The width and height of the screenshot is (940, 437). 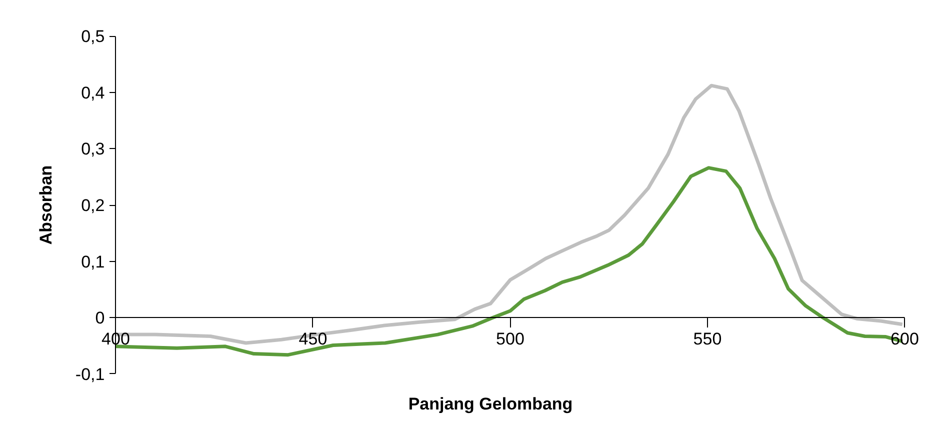 What do you see at coordinates (904, 339) in the screenshot?
I see `x-tick-label: 600` at bounding box center [904, 339].